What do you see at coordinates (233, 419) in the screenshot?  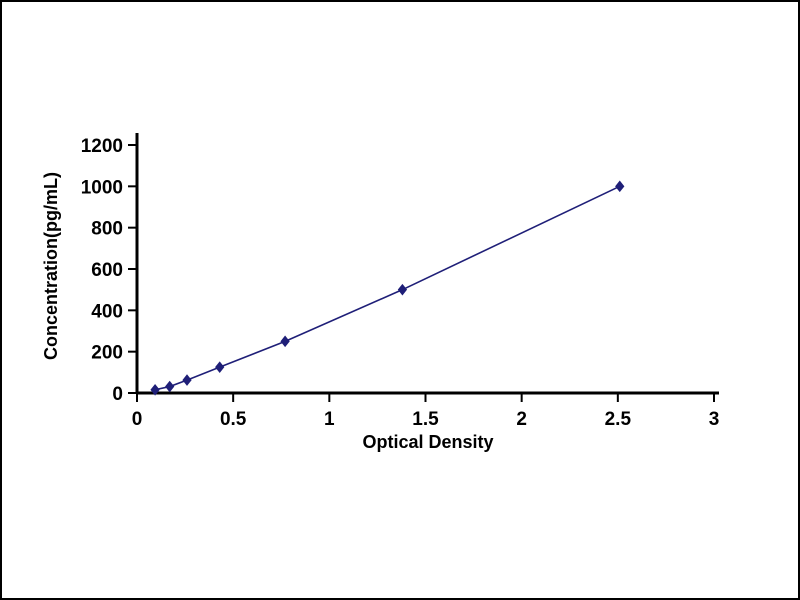 I see `x-tick-label: 0.5` at bounding box center [233, 419].